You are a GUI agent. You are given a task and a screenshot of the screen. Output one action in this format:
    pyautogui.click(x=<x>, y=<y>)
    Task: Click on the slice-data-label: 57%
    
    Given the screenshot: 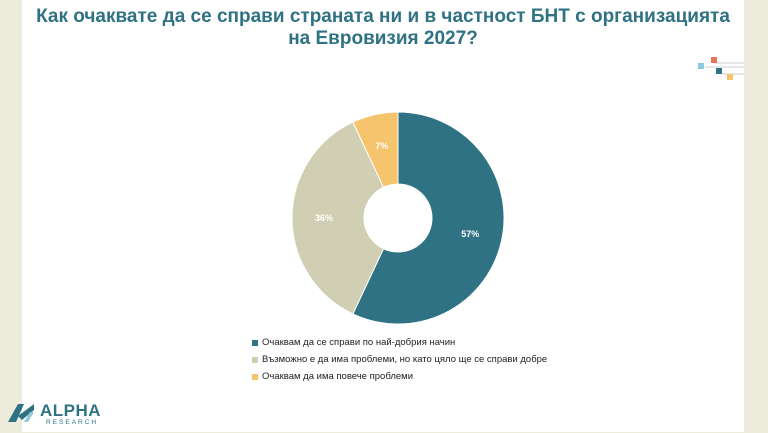 What is the action you would take?
    pyautogui.click(x=470, y=234)
    